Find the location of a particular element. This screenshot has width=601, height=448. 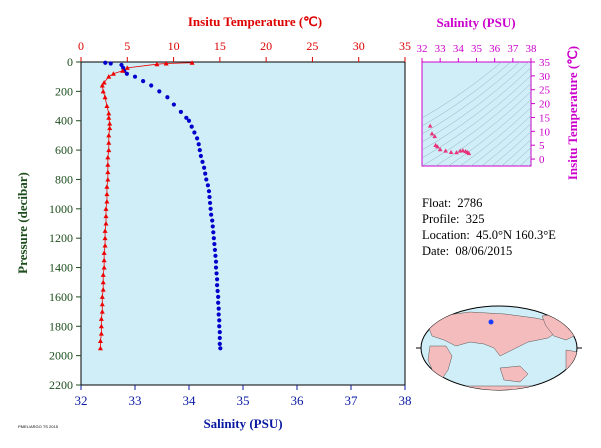

ts-y-tick-label: 10 is located at coordinates (545, 132).